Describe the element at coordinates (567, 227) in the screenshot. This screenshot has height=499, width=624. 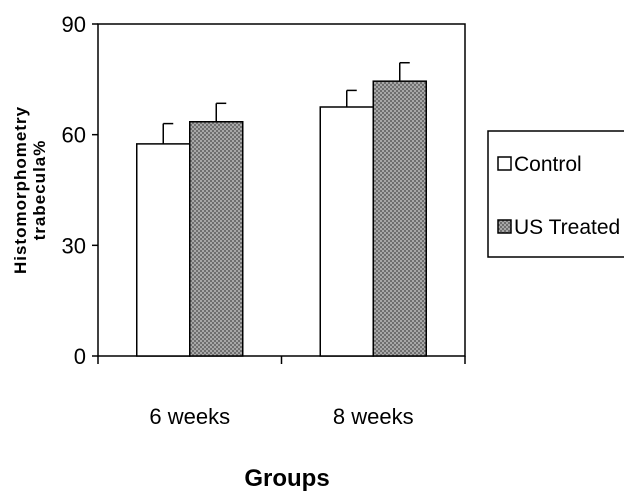
I see `legend-label-us-treated: US Treated` at that location.